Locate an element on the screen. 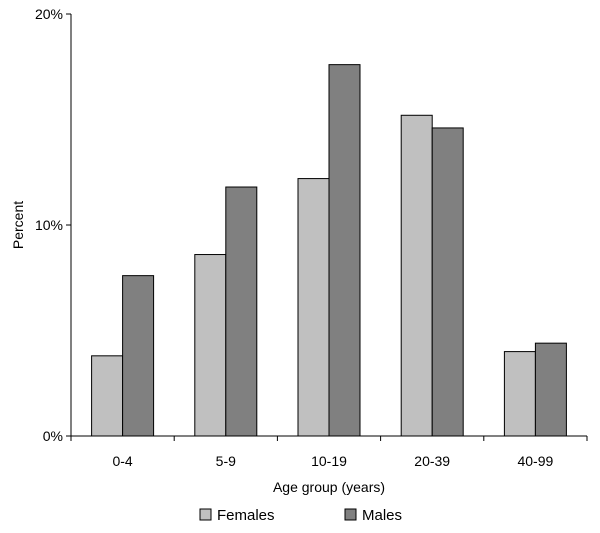 The image size is (600, 533). x-axis-title: Age group (years) is located at coordinates (329, 487).